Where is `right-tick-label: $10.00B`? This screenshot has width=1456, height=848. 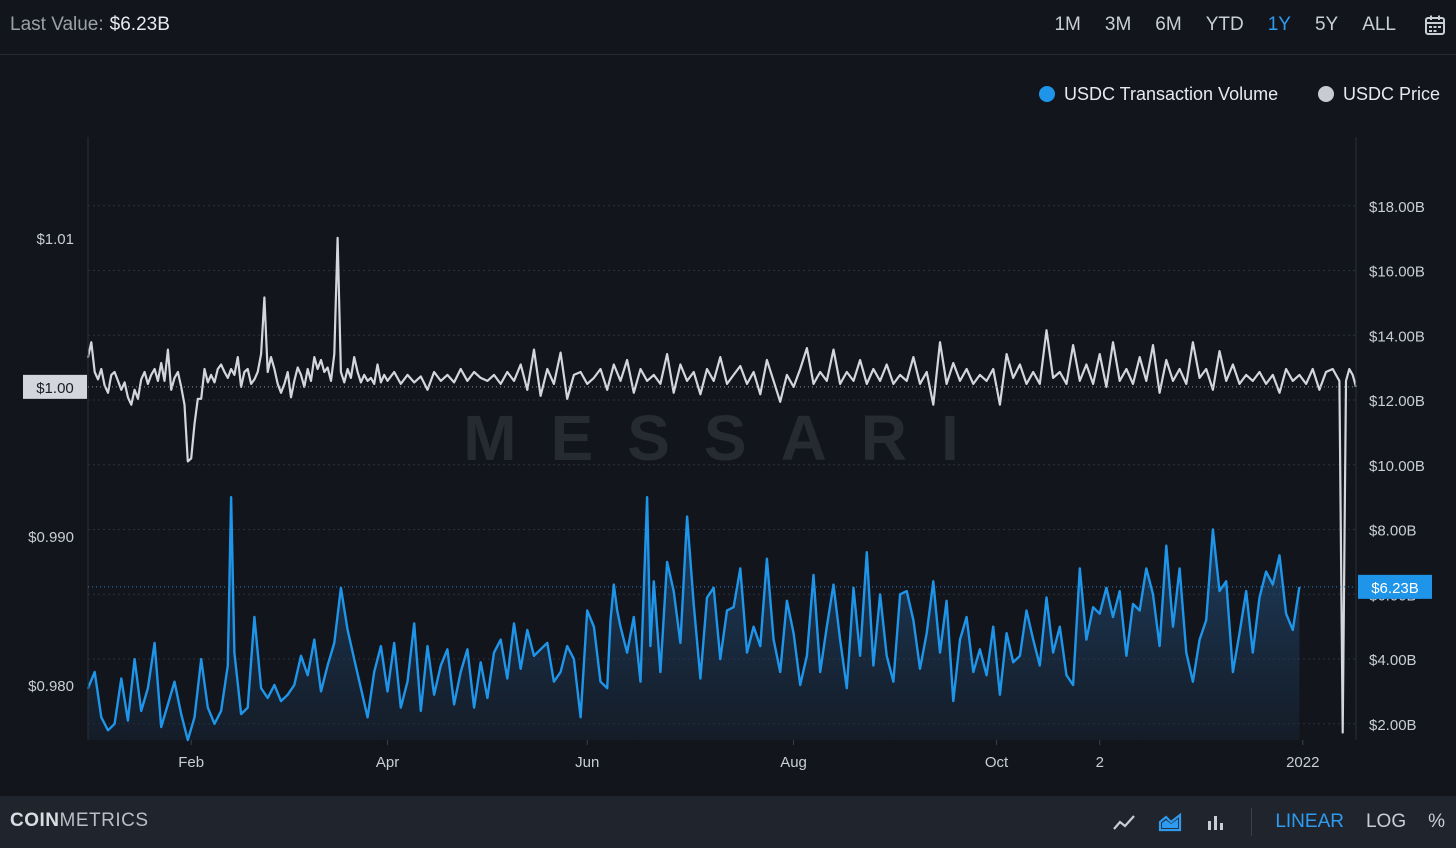
right-tick-label: $10.00B is located at coordinates (1397, 466).